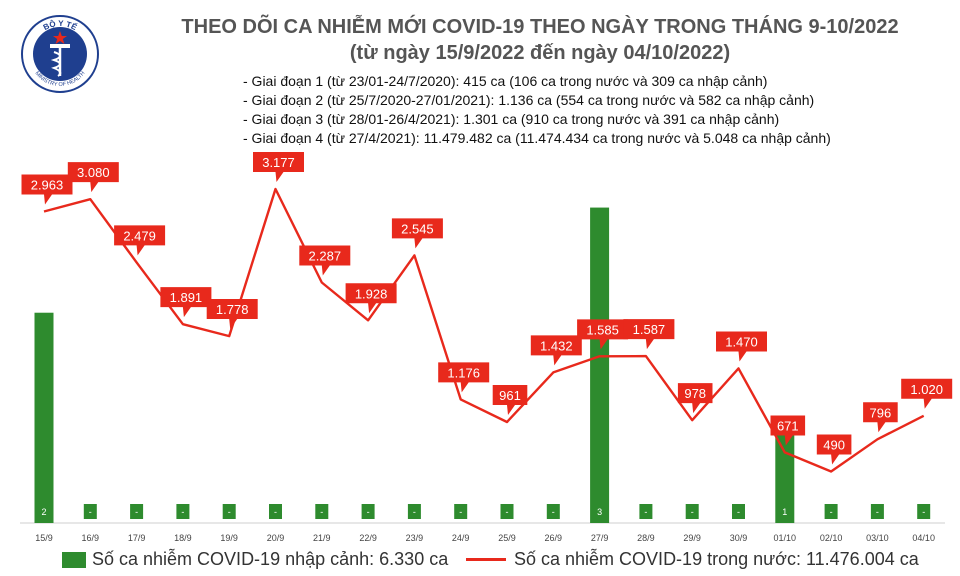 The width and height of the screenshot is (960, 576). What do you see at coordinates (507, 511) in the screenshot?
I see `bar-marker-25/9` at bounding box center [507, 511].